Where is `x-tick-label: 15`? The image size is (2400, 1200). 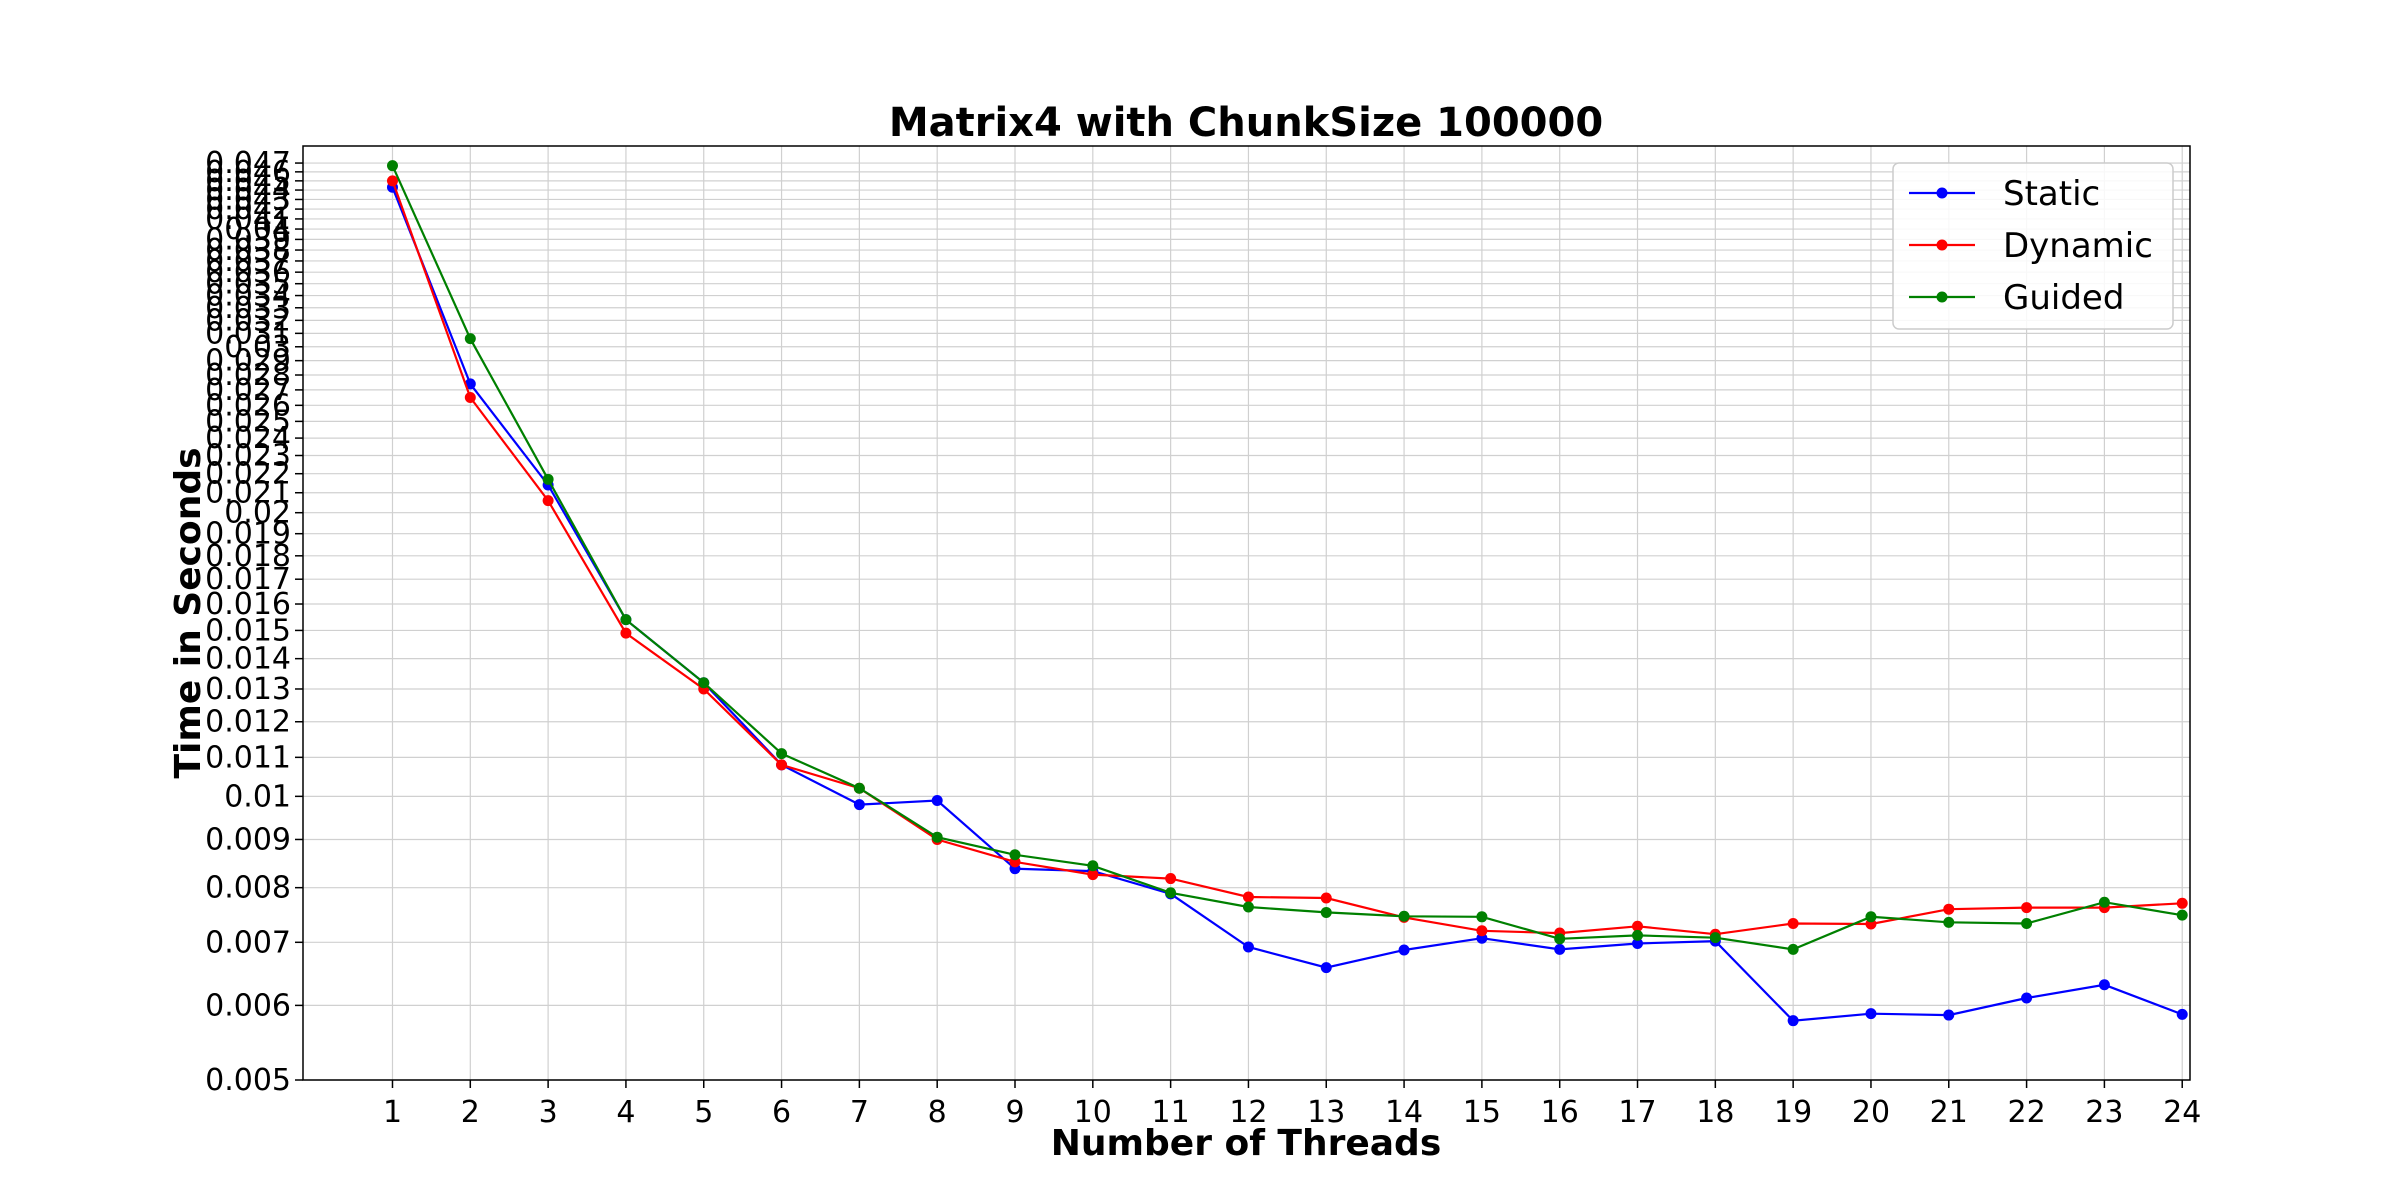
x-tick-label: 15 is located at coordinates (1482, 1112).